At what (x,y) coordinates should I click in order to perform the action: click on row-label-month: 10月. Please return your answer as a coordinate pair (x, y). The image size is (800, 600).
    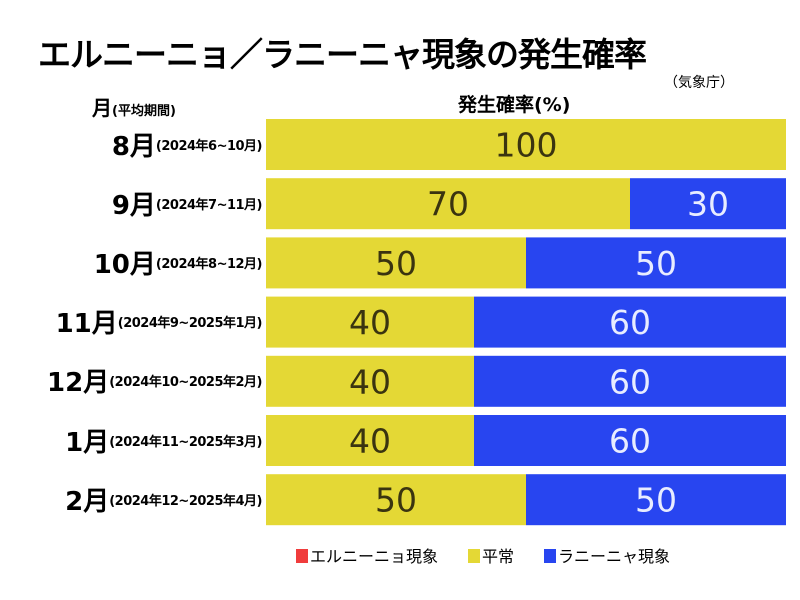
    Looking at the image, I should click on (124, 264).